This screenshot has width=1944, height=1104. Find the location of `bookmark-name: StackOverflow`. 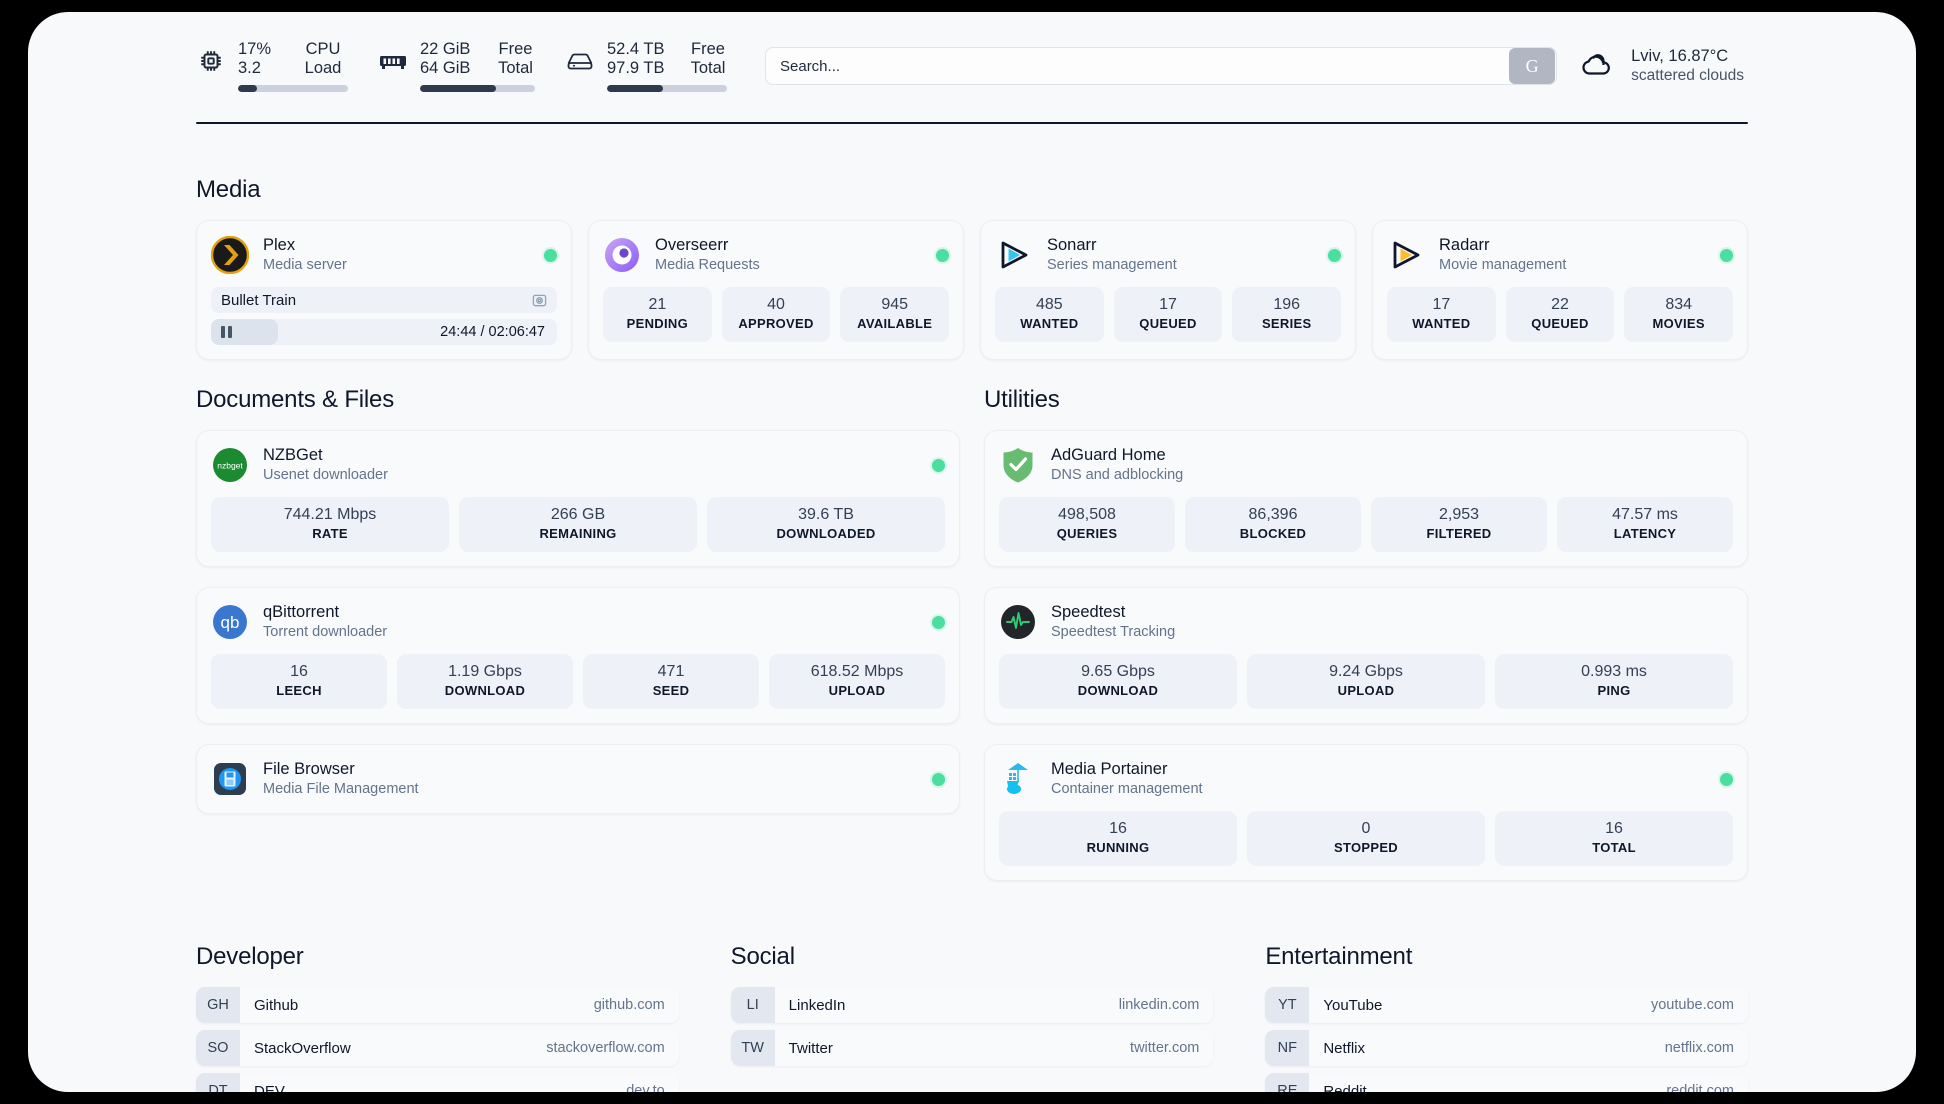

bookmark-name: StackOverflow is located at coordinates (302, 1048).